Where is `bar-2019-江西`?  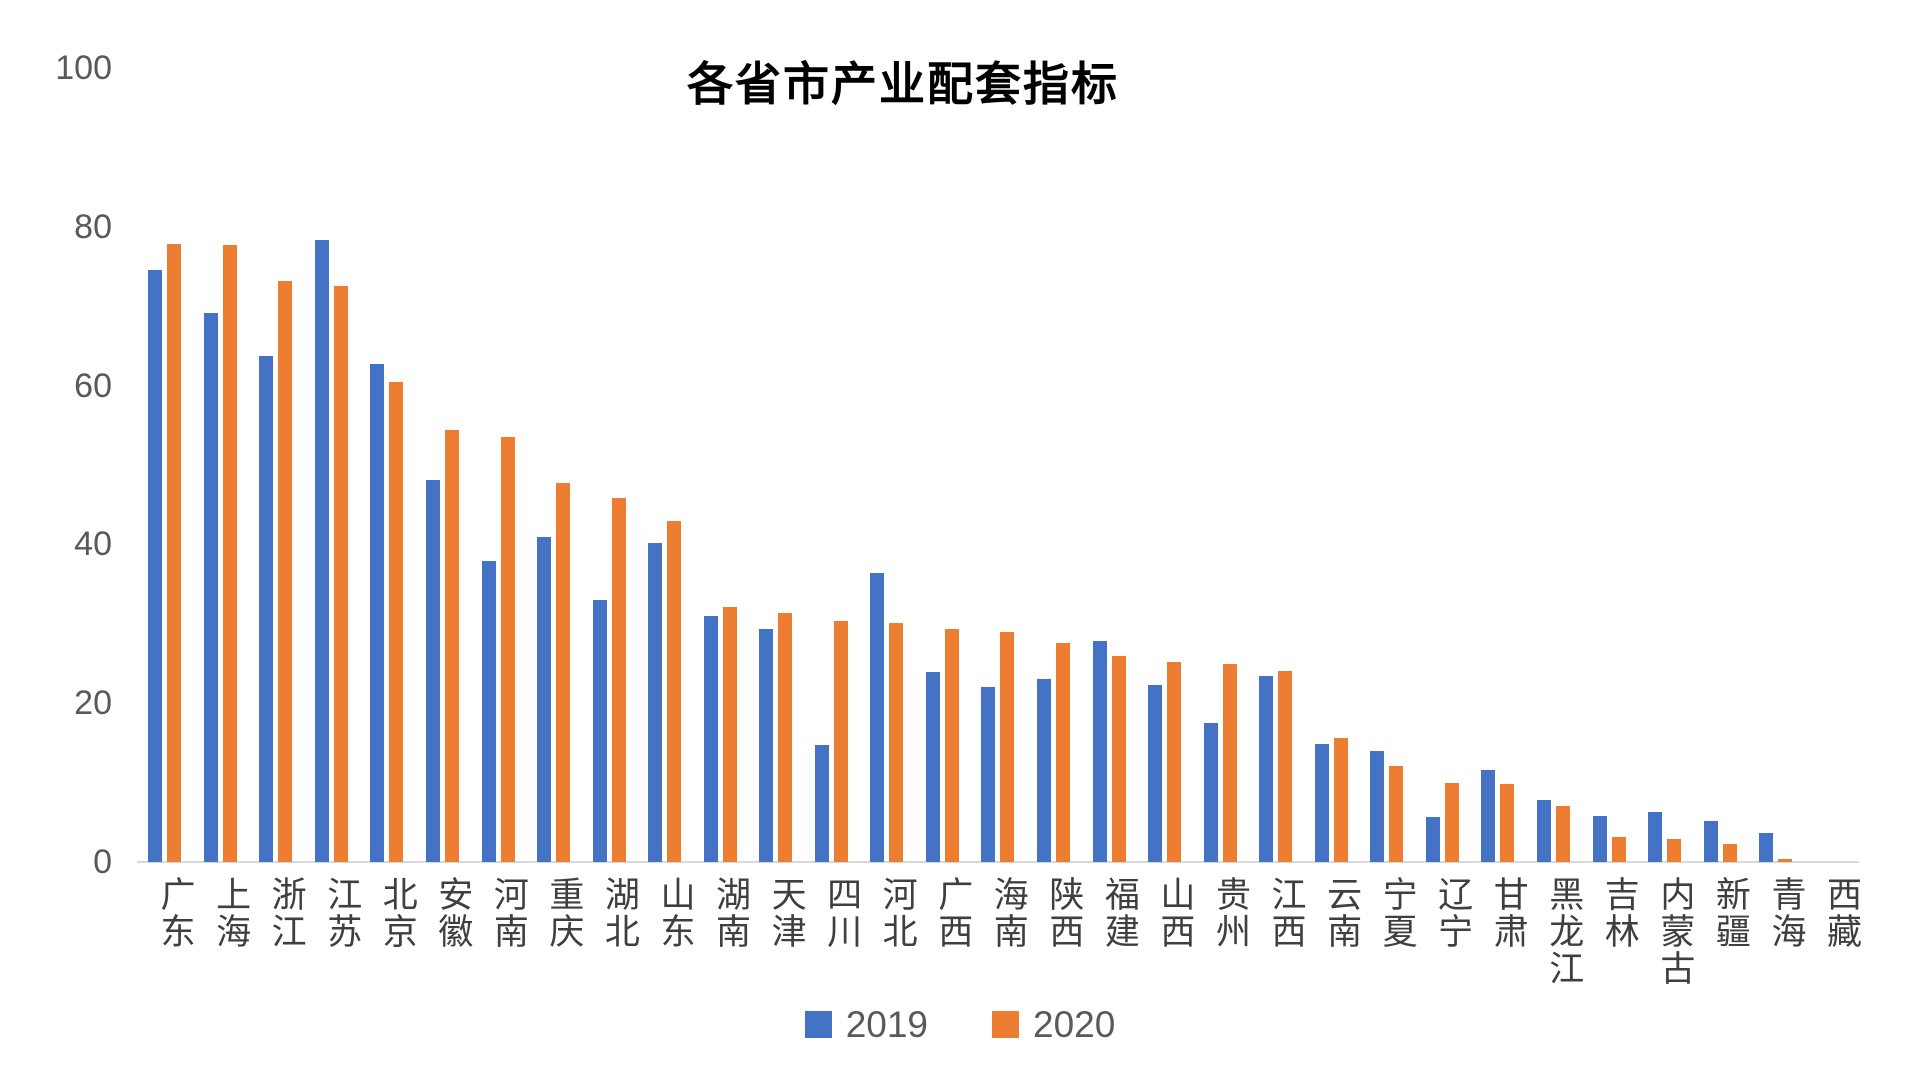
bar-2019-江西 is located at coordinates (1266, 769).